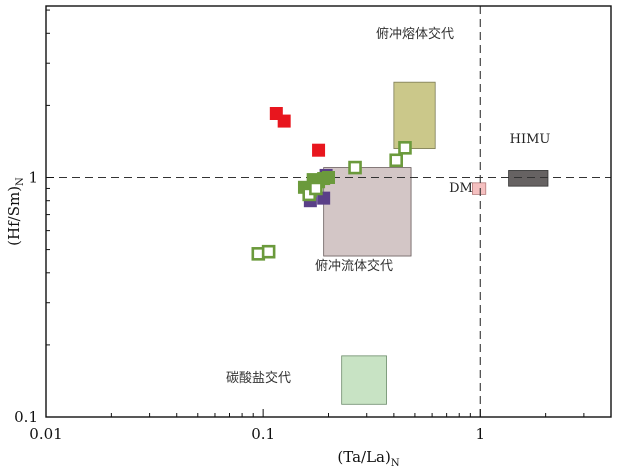 The width and height of the screenshot is (617, 469). What do you see at coordinates (480, 434) in the screenshot?
I see `x-tick-label-2: 1` at bounding box center [480, 434].